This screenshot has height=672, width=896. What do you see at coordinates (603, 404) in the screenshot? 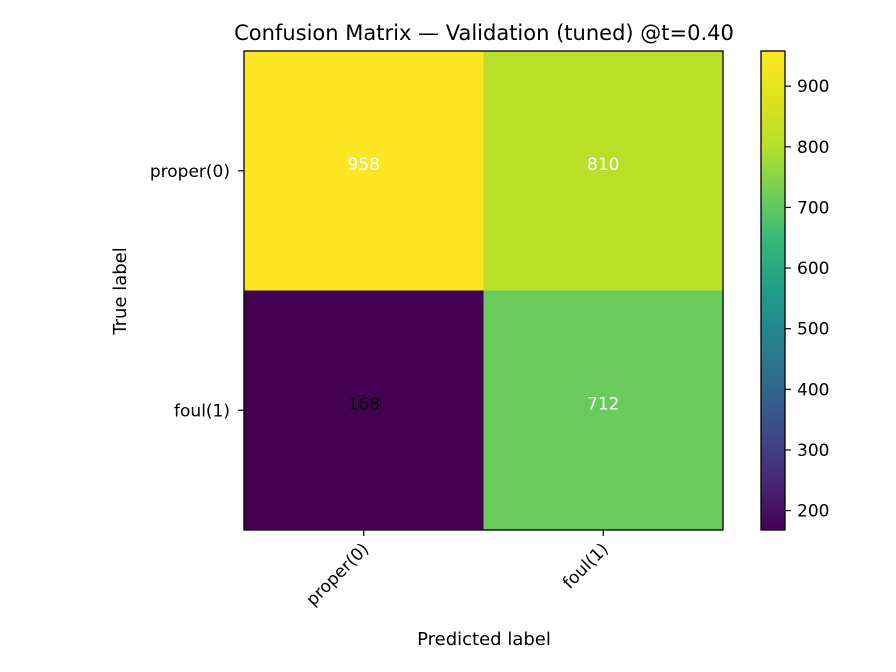
I see `cell-value-label: 712` at bounding box center [603, 404].